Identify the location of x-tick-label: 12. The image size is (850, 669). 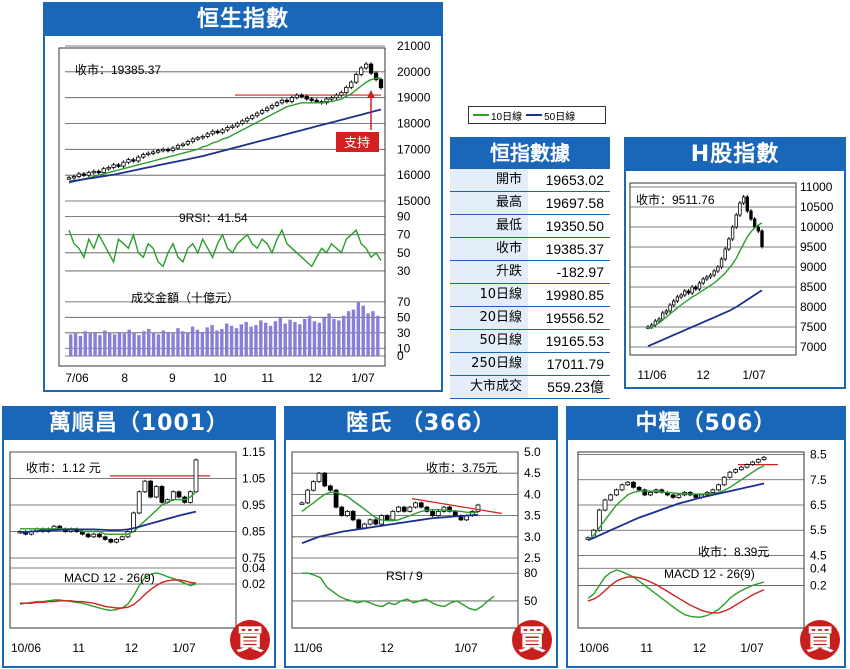
(703, 375).